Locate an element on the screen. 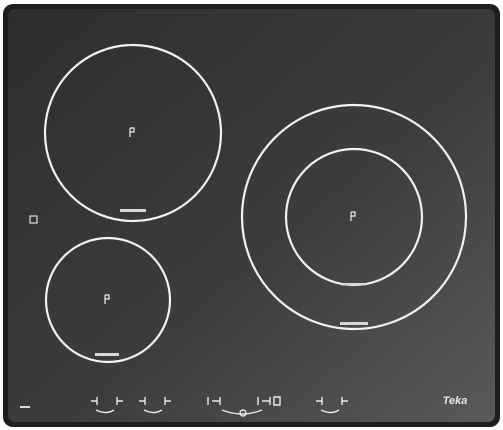 The width and height of the screenshot is (503, 430). indicator-square is located at coordinates (33, 219).